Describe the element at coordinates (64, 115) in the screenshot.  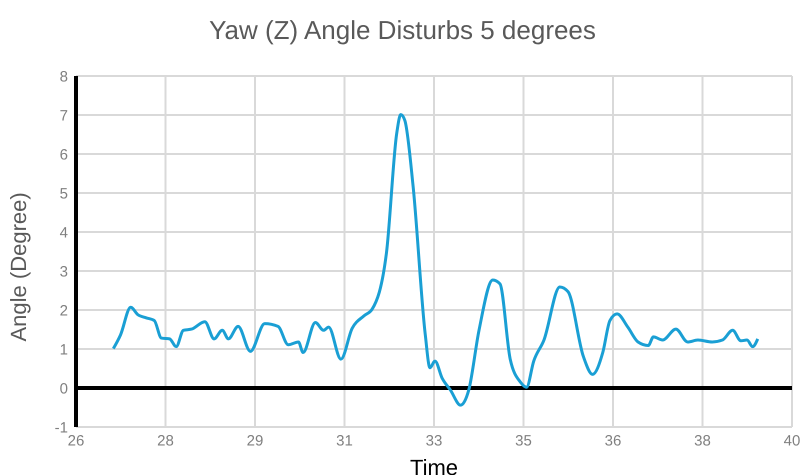
I see `y-tick-label: 7` at that location.